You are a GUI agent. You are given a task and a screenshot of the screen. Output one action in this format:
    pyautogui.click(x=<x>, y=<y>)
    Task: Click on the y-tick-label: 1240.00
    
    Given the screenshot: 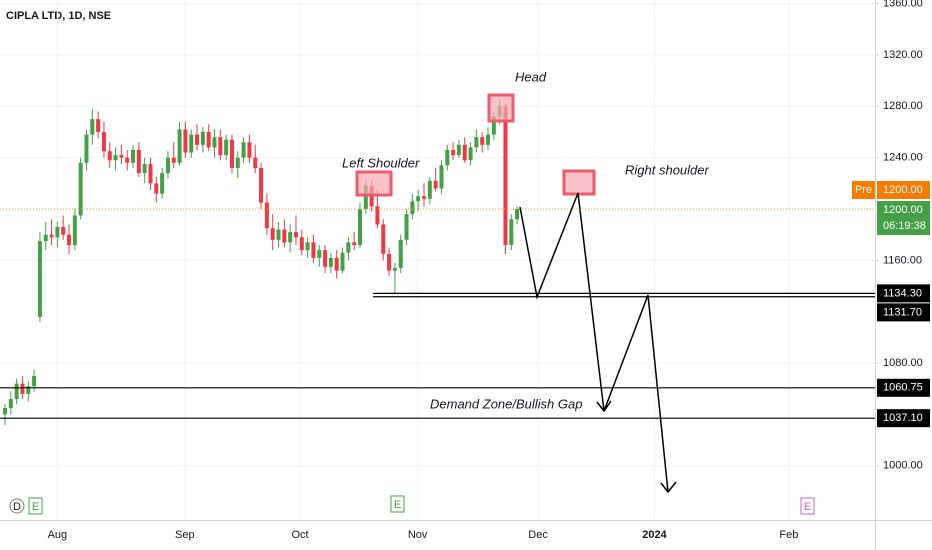 What is the action you would take?
    pyautogui.click(x=903, y=158)
    